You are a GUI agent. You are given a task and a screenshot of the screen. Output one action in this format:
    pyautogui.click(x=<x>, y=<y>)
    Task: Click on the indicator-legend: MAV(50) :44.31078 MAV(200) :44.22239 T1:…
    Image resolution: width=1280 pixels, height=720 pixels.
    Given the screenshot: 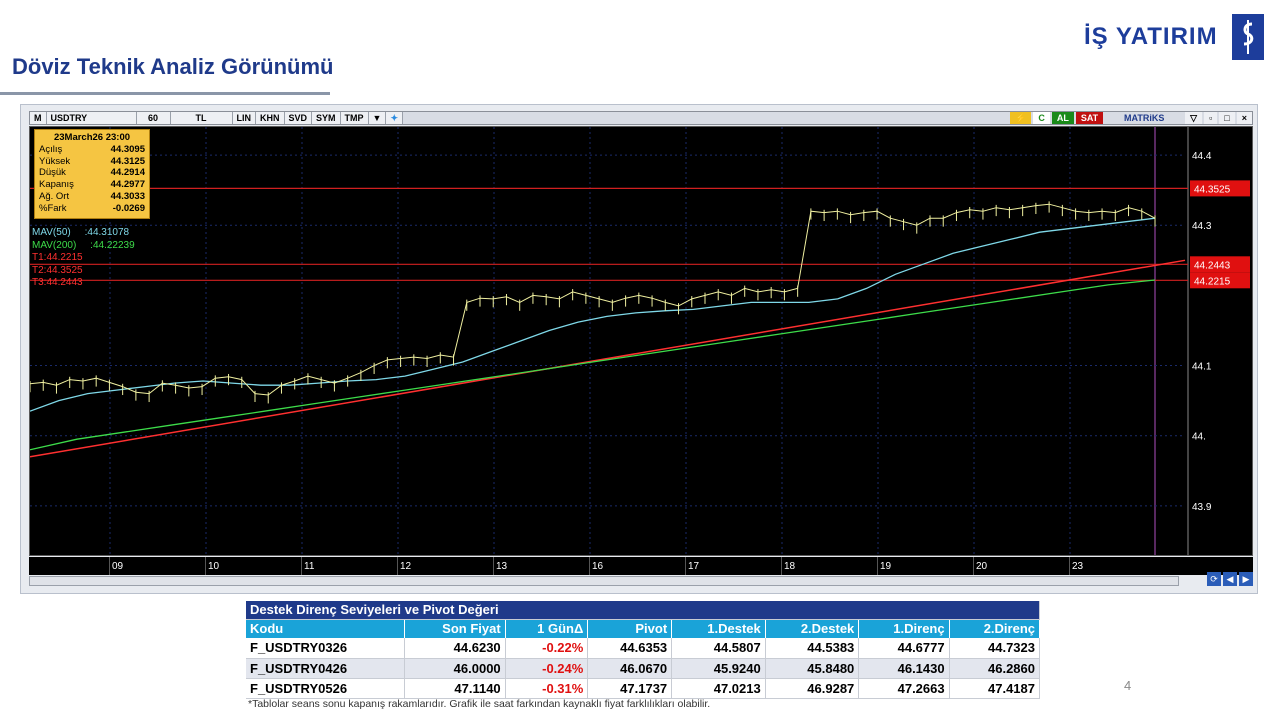 What is the action you would take?
    pyautogui.click(x=83, y=258)
    